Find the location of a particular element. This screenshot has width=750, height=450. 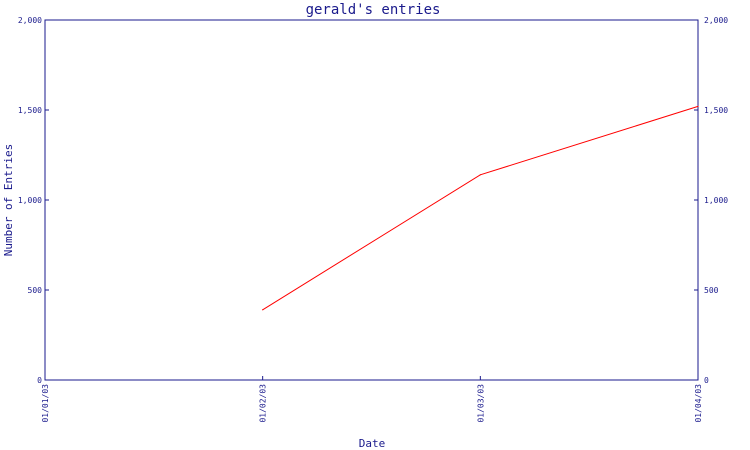

y-tick-label-right: 2,000 is located at coordinates (716, 20).